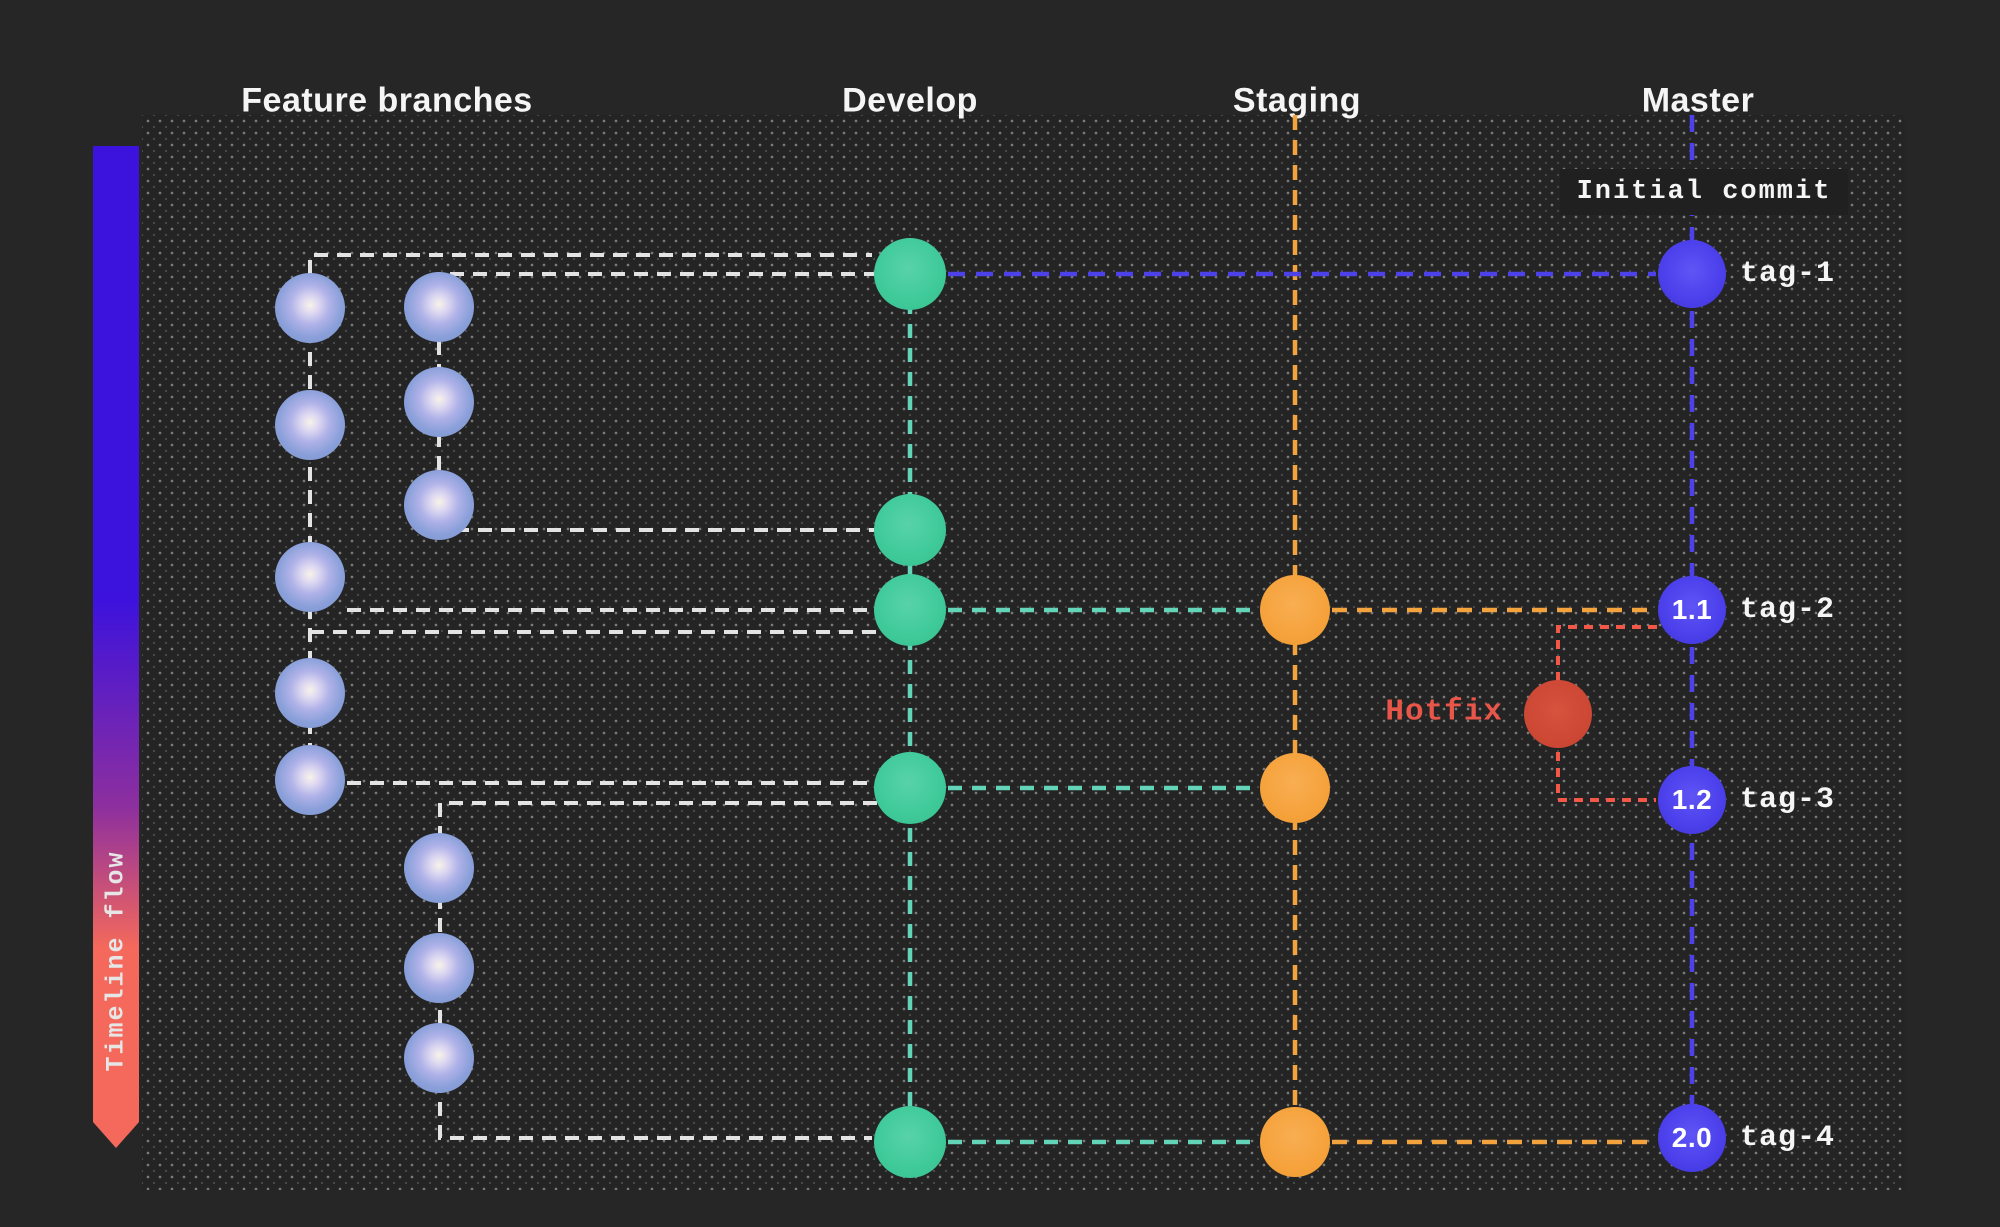 Image resolution: width=2000 pixels, height=1227 pixels. I want to click on version-label: 1.1, so click(1692, 609).